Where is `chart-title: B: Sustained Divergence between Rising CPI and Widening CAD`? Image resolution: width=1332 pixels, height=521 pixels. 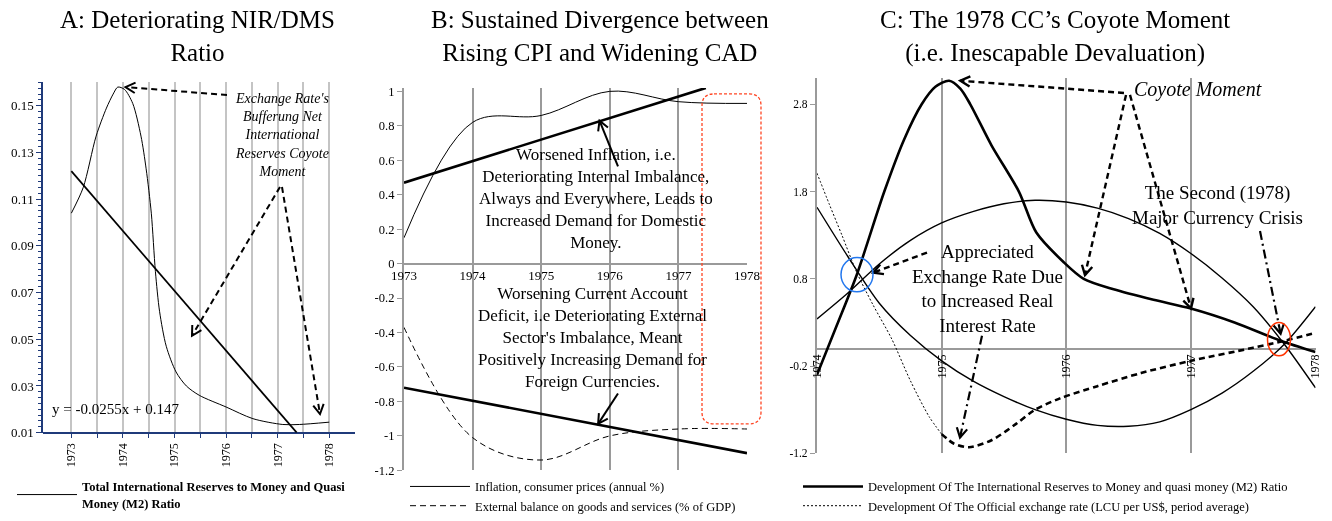
chart-title: B: Sustained Divergence between Rising CPI and Widening CAD is located at coordinates (600, 36).